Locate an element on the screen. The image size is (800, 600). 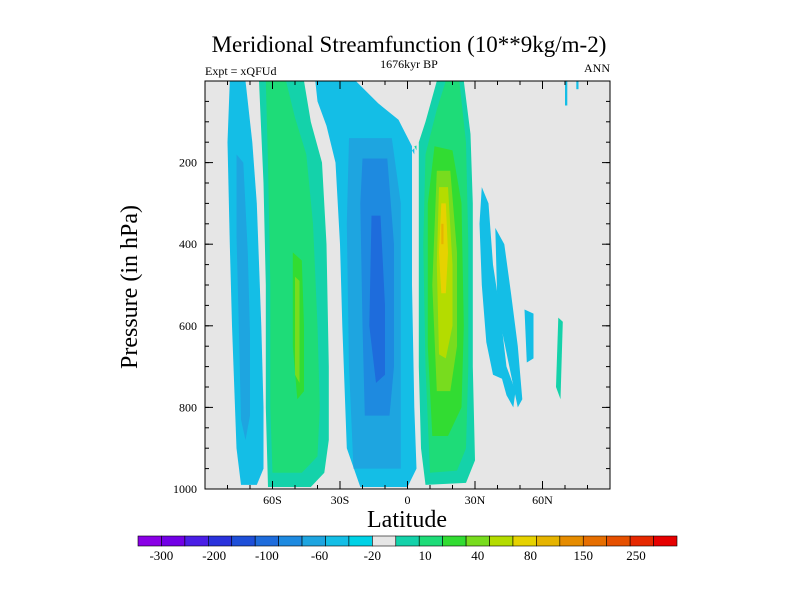
x-tick-label: 30N is located at coordinates (475, 500).